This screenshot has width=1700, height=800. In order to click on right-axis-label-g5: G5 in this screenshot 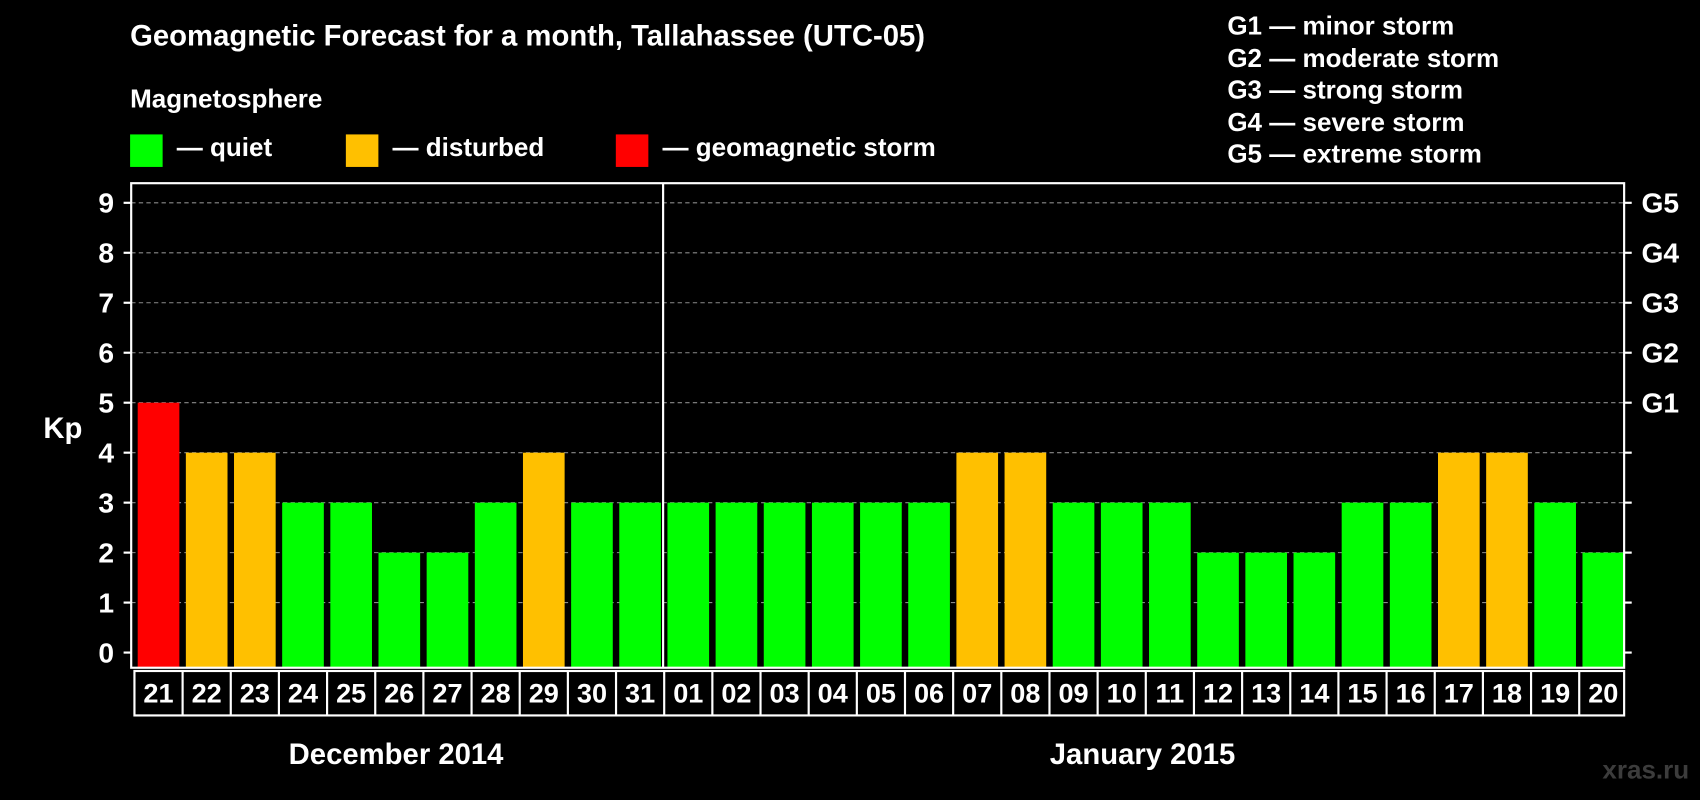, I will do `click(1660, 203)`.